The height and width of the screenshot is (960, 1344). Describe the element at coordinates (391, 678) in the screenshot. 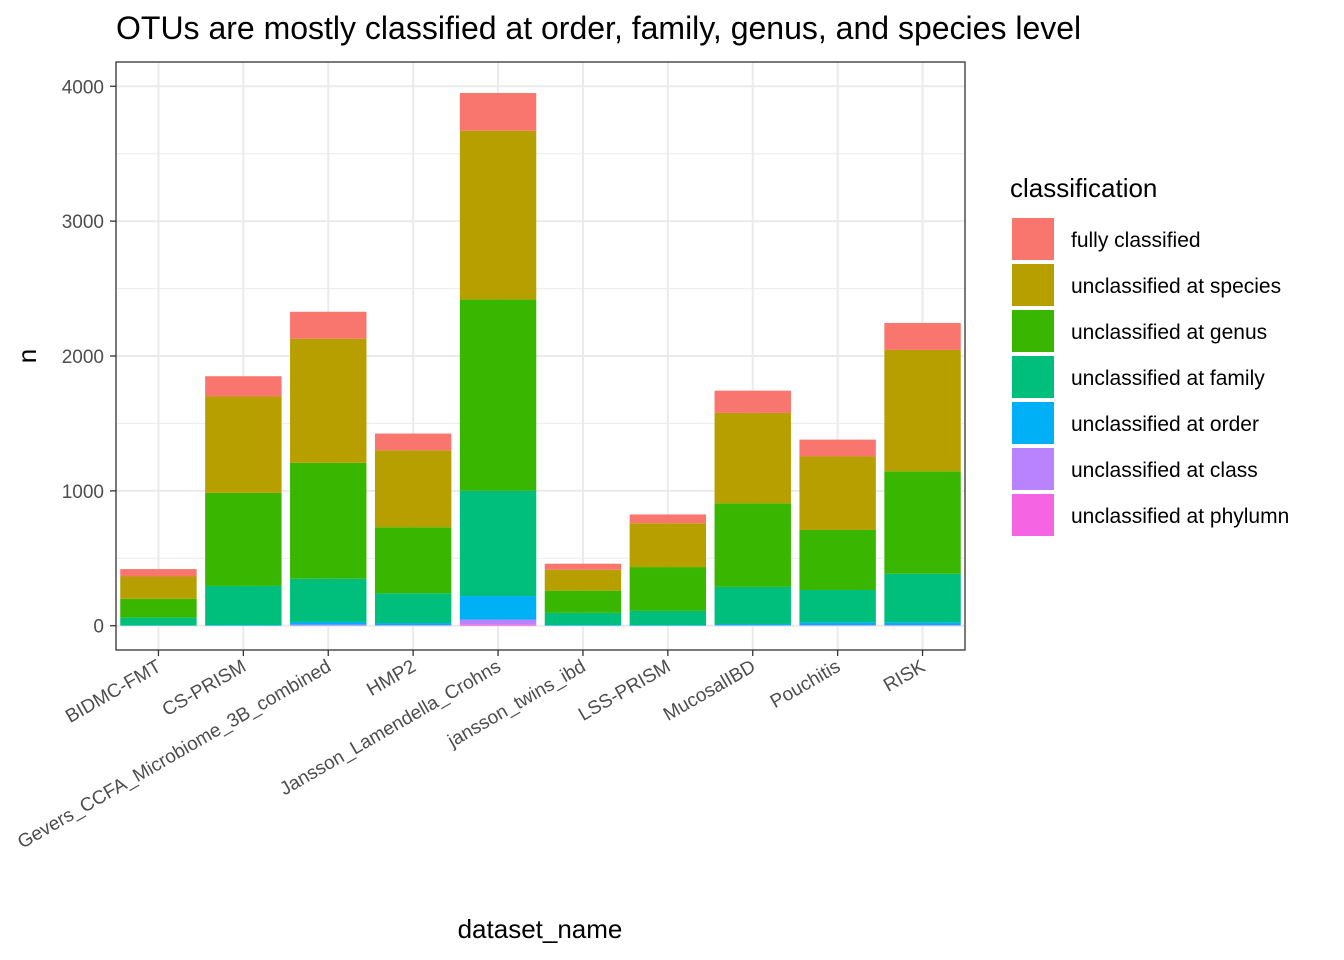

I see `x-tick-label: HMP2` at that location.